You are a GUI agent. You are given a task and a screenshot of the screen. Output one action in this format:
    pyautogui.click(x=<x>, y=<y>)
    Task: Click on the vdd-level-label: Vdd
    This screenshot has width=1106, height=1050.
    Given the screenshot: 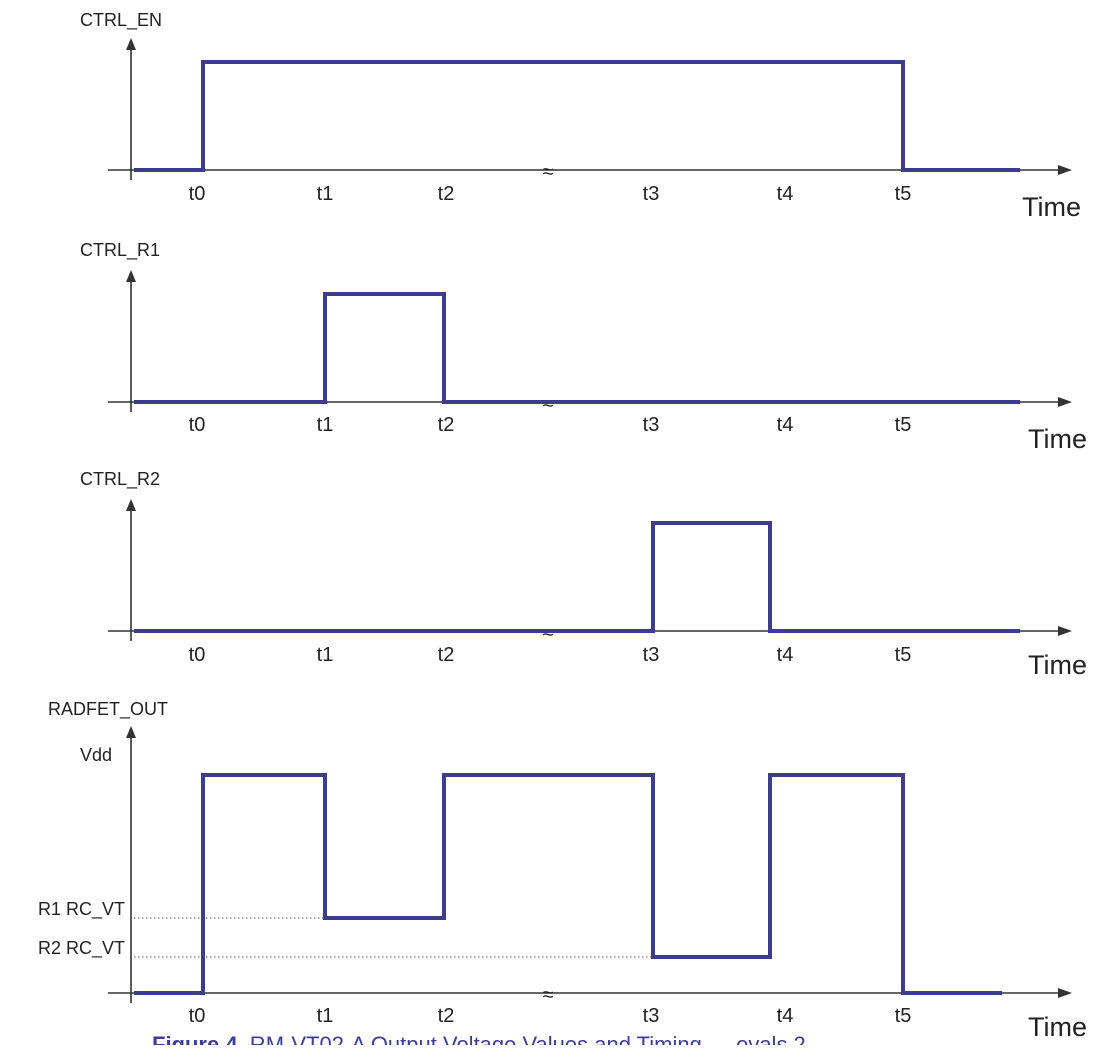 What is the action you would take?
    pyautogui.click(x=96, y=755)
    